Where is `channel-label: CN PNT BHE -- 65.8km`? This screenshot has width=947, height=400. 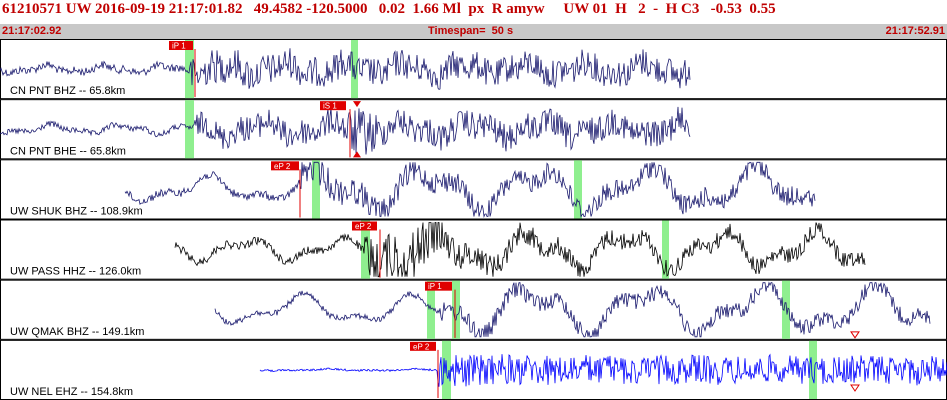 channel-label: CN PNT BHE -- 65.8km is located at coordinates (68, 151).